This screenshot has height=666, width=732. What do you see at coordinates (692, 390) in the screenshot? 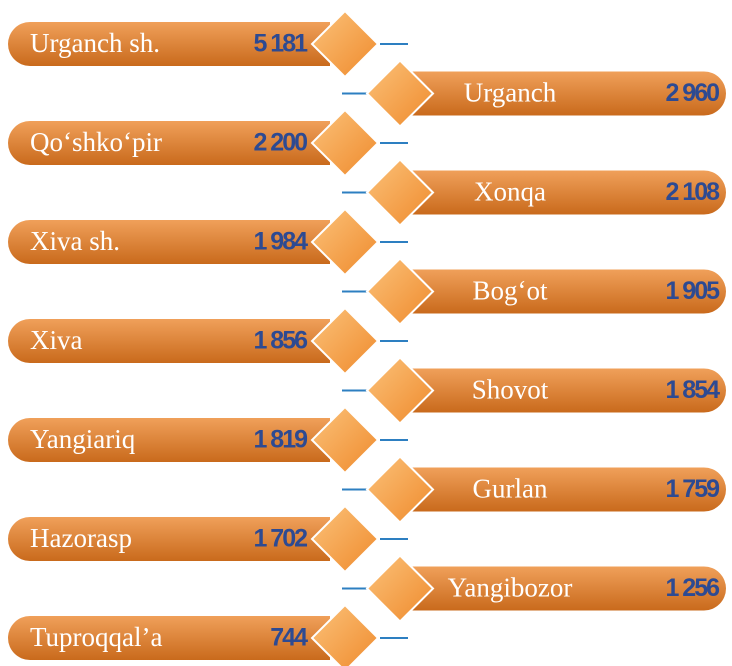
I see `value: 1 854` at bounding box center [692, 390].